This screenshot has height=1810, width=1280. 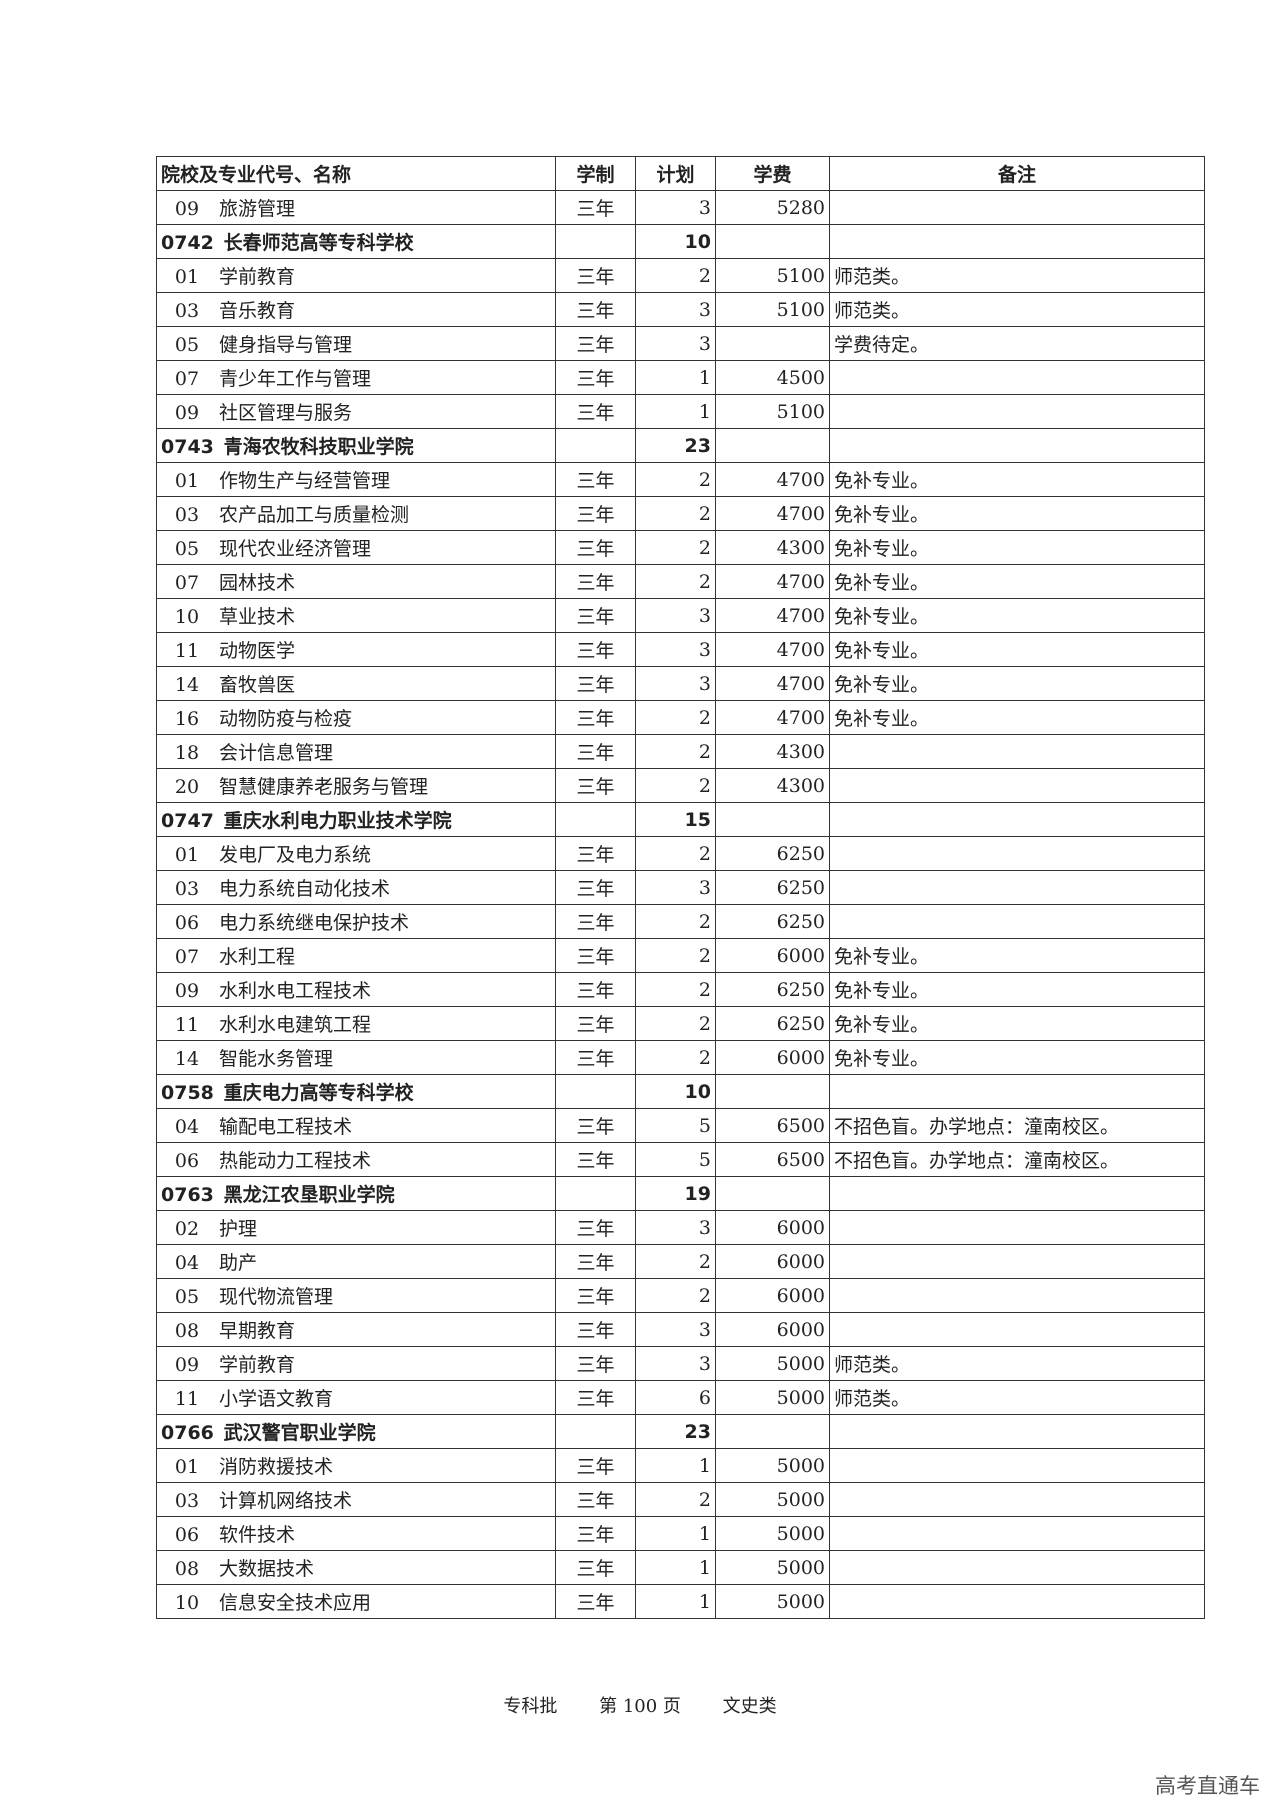 What do you see at coordinates (356, 1567) in the screenshot?
I see `name-cell: 08 大数据技术` at bounding box center [356, 1567].